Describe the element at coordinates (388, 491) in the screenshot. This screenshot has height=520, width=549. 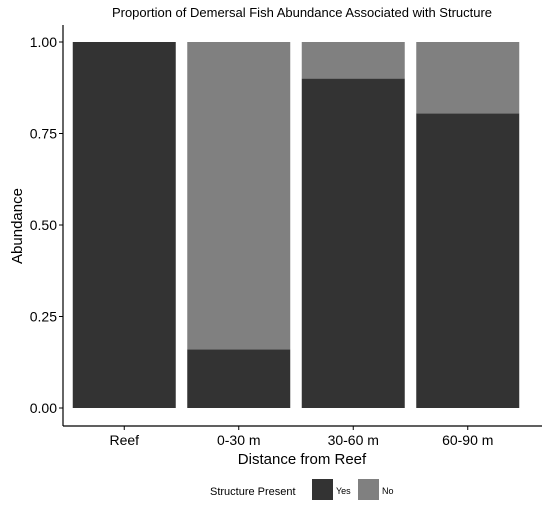
I see `legend-label-no: No` at that location.